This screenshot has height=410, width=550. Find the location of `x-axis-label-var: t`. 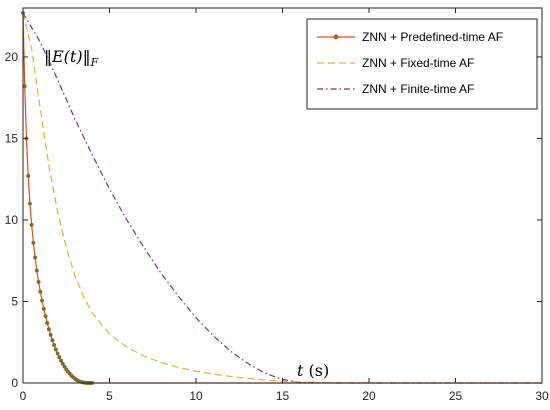

x-axis-label-var: t is located at coordinates (303, 370).